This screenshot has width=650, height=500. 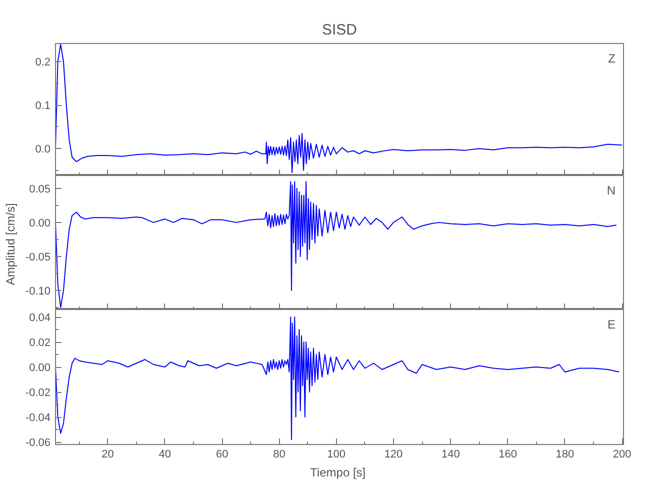 What do you see at coordinates (40, 343) in the screenshot?
I see `y-tick-label: 0.02` at bounding box center [40, 343].